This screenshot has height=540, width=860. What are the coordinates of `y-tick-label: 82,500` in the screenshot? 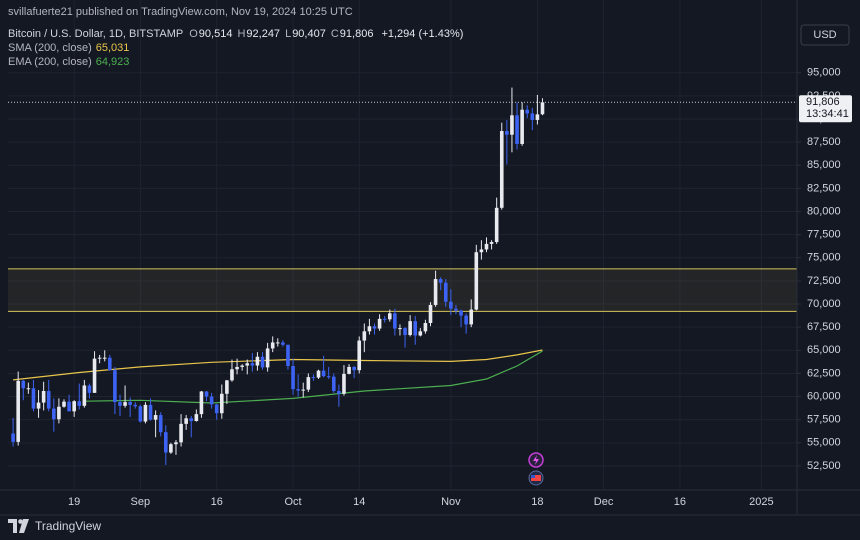 It's located at (824, 188).